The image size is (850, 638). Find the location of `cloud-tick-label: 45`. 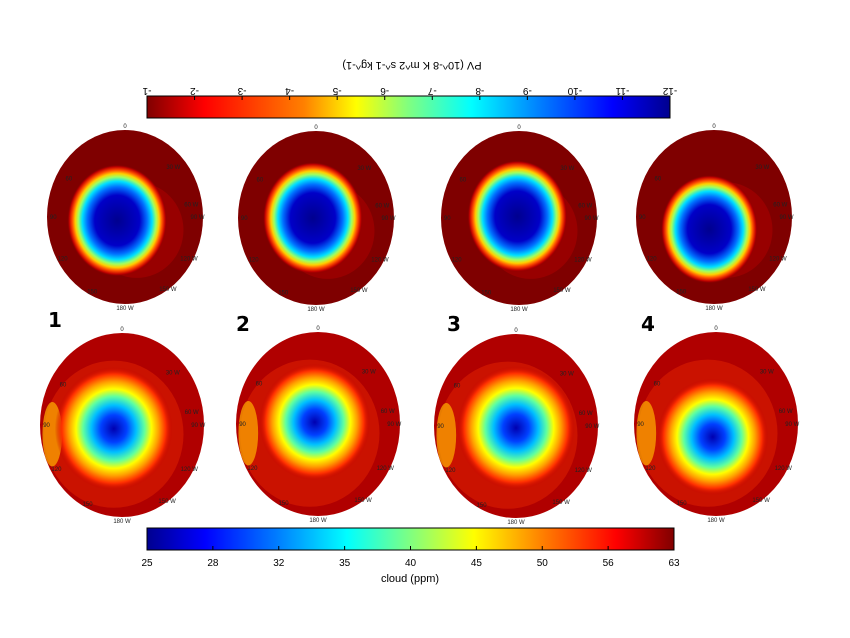

cloud-tick-label: 45 is located at coordinates (477, 563).